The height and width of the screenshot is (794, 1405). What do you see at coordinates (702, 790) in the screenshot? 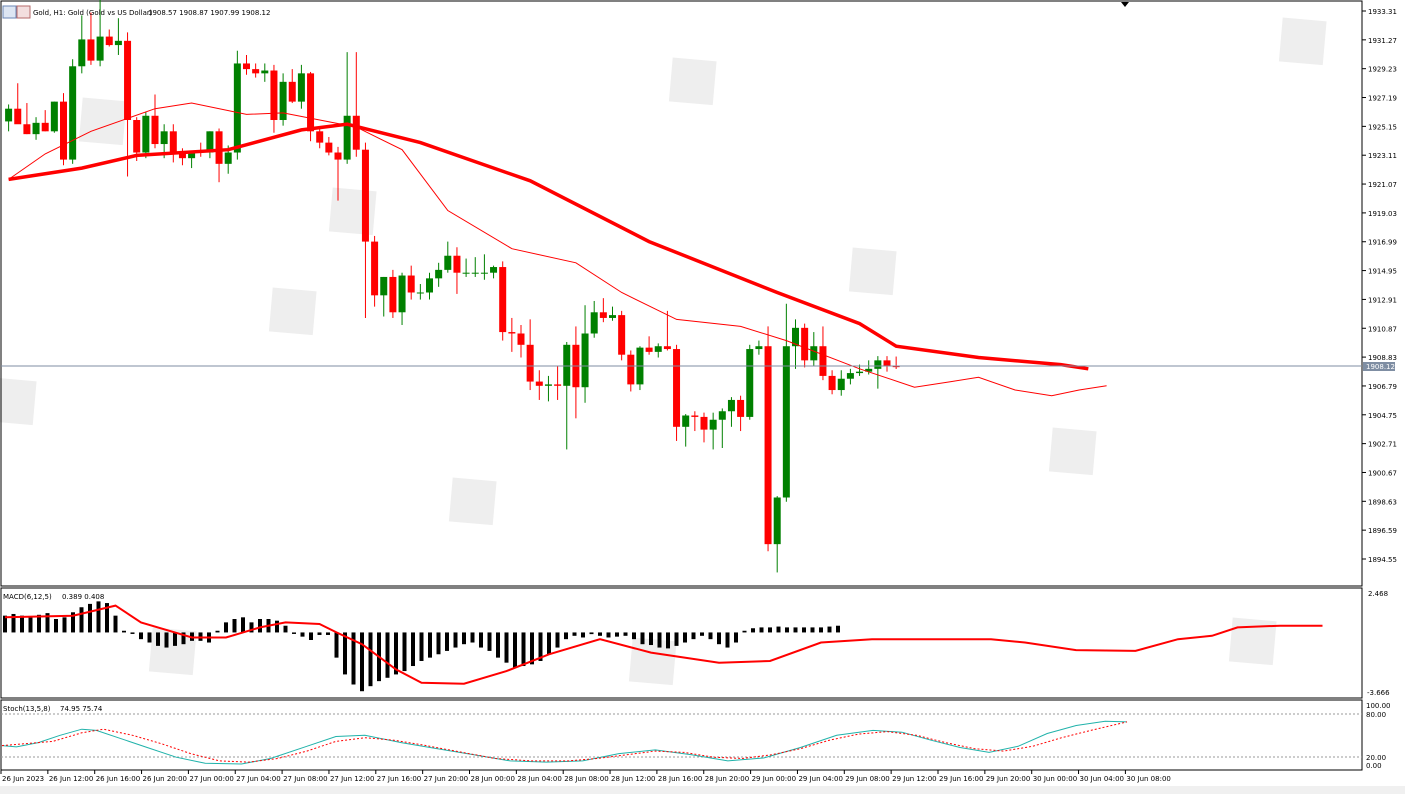
I see `bottom-scroll-area` at bounding box center [702, 790].